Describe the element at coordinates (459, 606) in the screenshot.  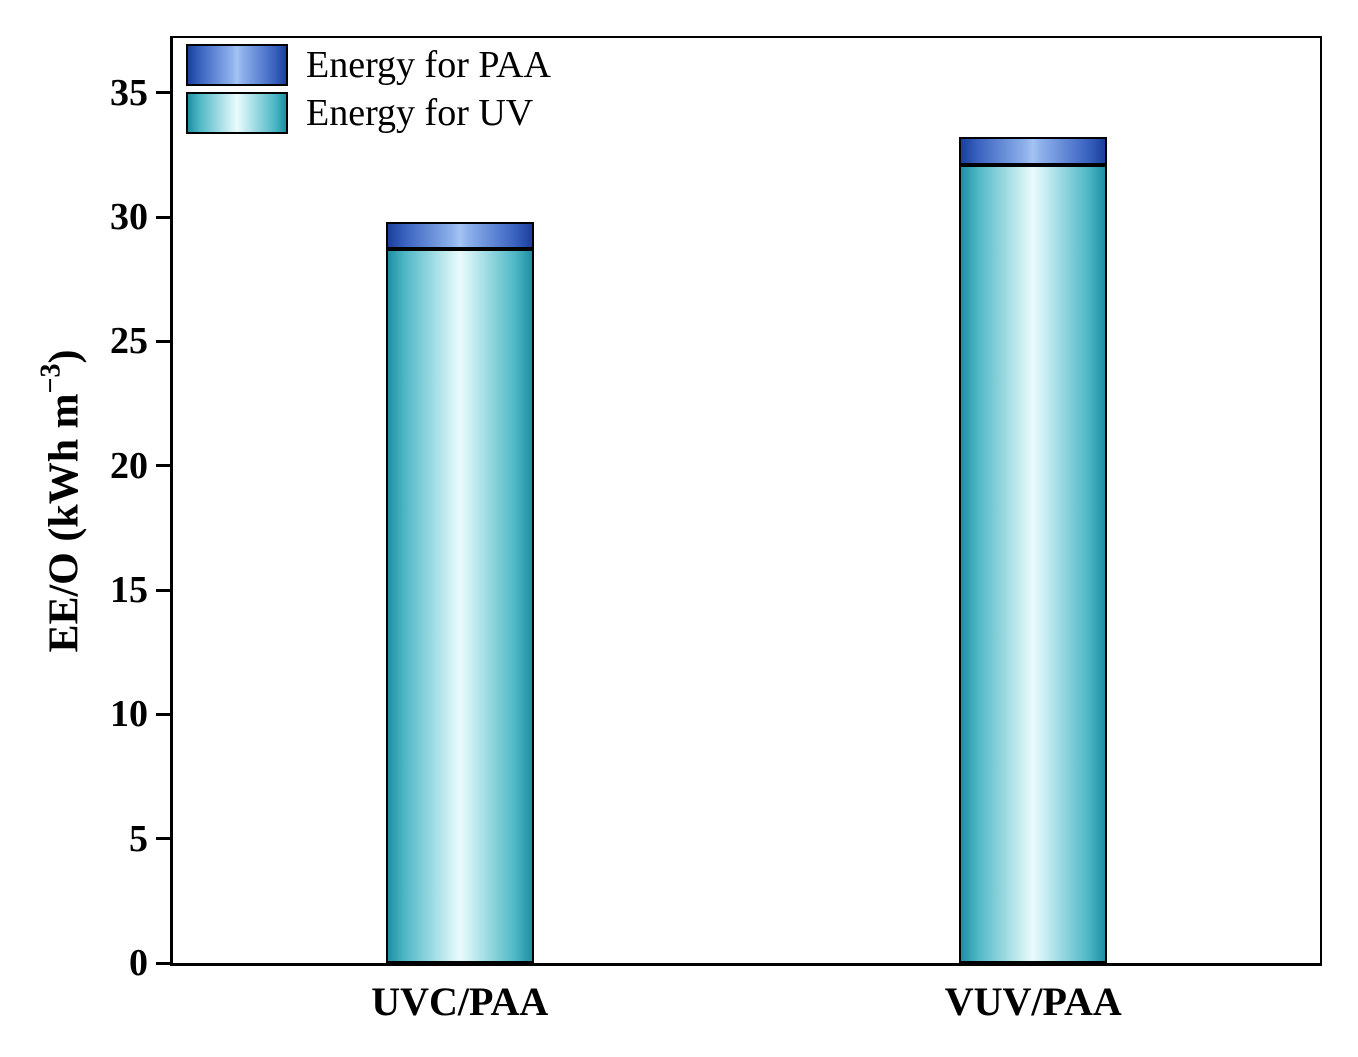
I see `bar-segment-uv-uvc-paa` at that location.